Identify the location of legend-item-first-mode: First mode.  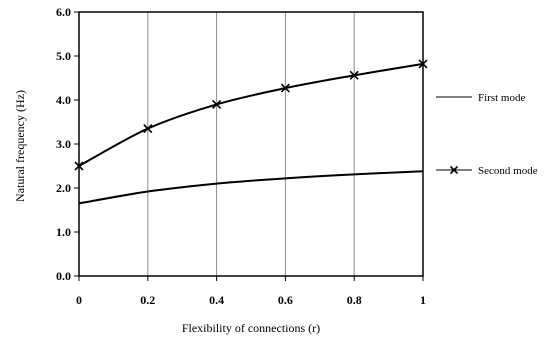
(480, 98).